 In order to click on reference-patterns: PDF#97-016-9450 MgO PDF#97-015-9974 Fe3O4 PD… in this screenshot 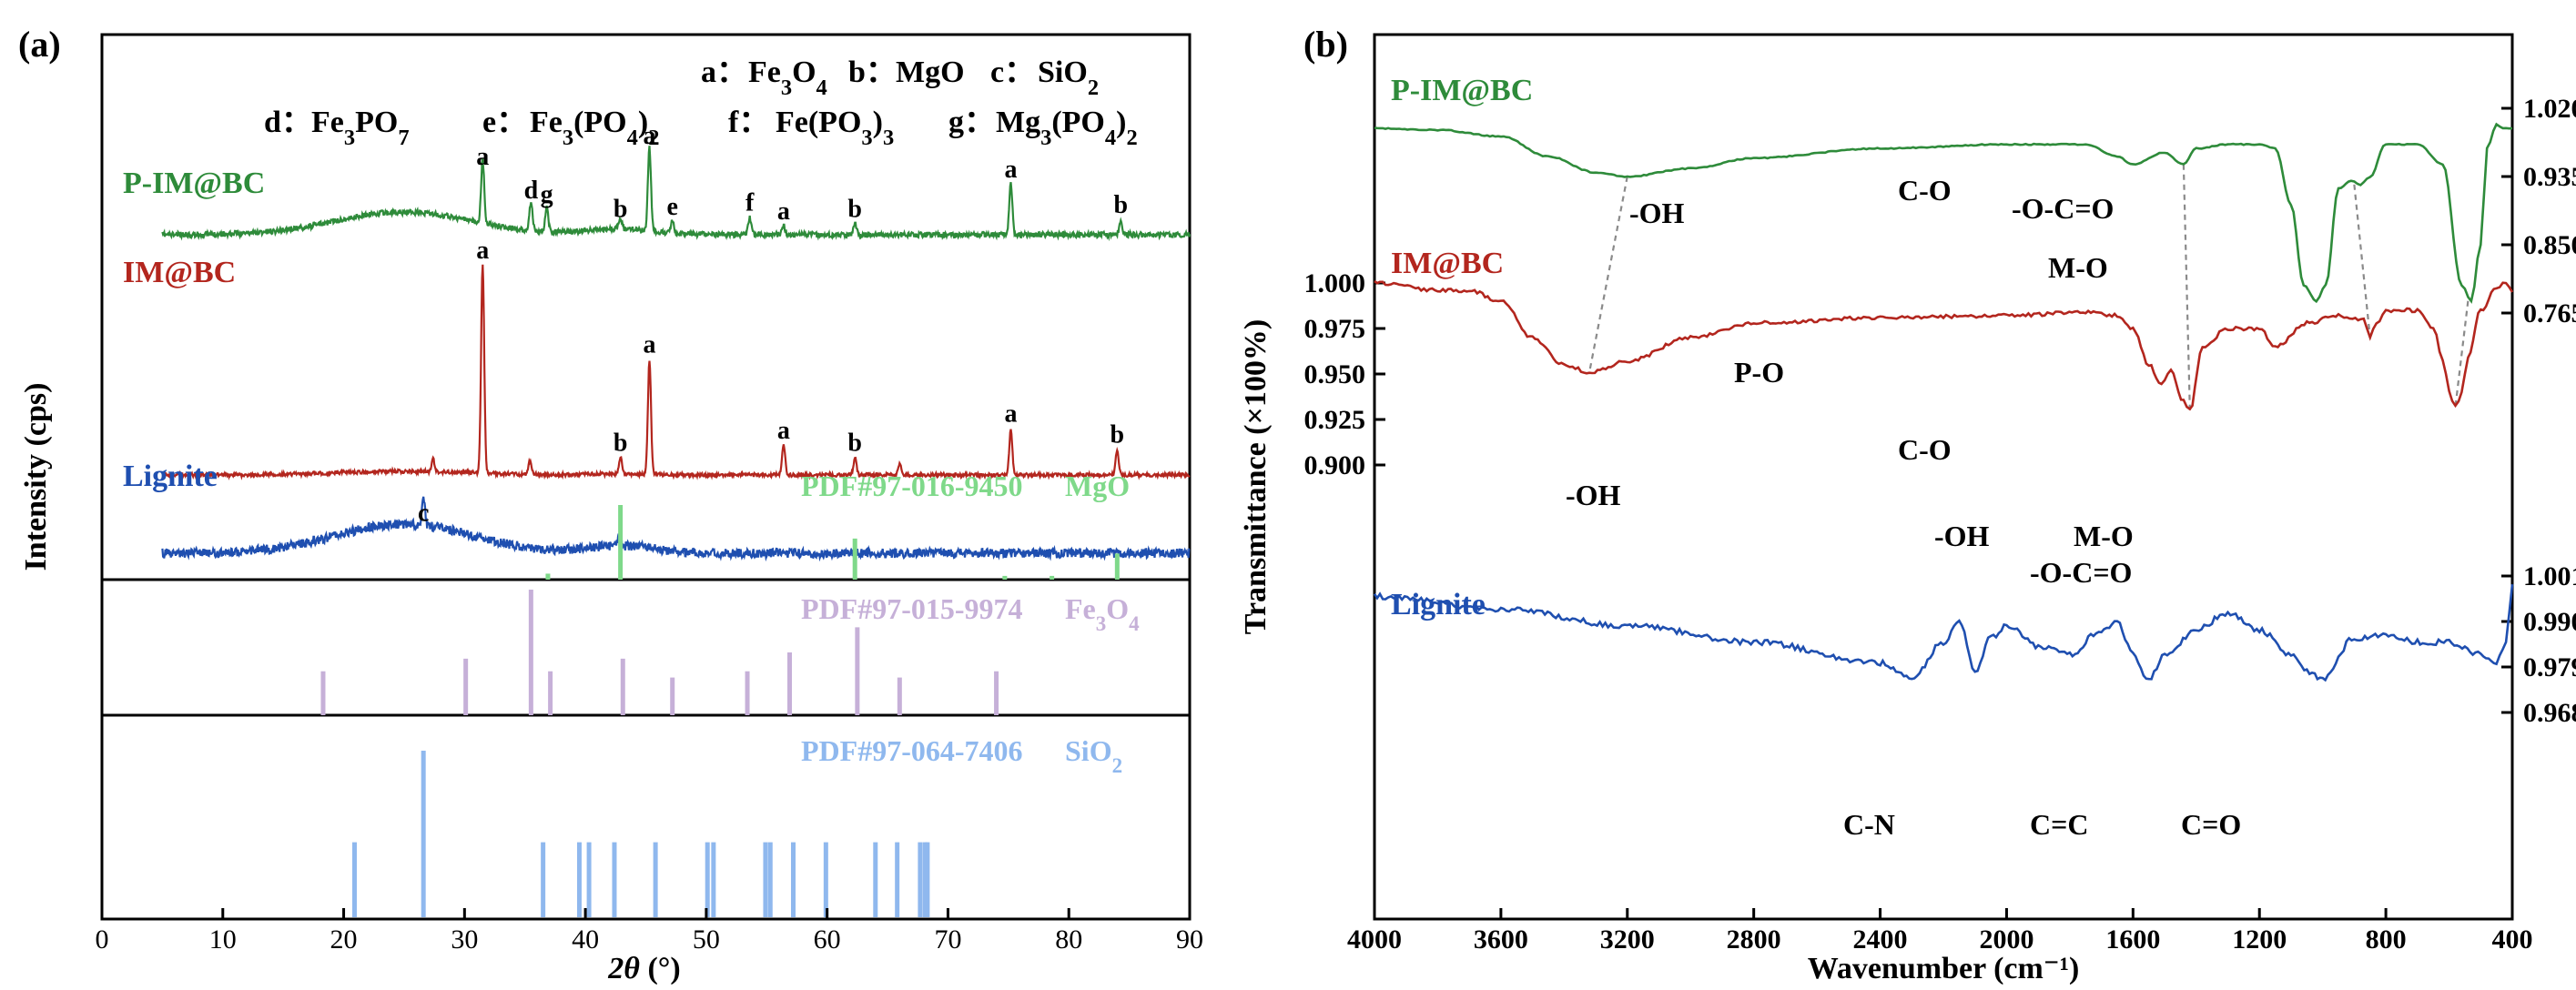, I will do `click(730, 693)`.